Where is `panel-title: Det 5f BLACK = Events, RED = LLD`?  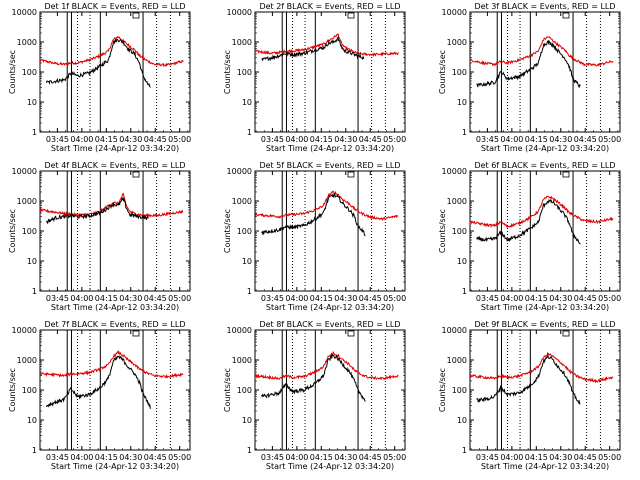
panel-title: Det 5f BLACK = Events, RED = LLD is located at coordinates (329, 165).